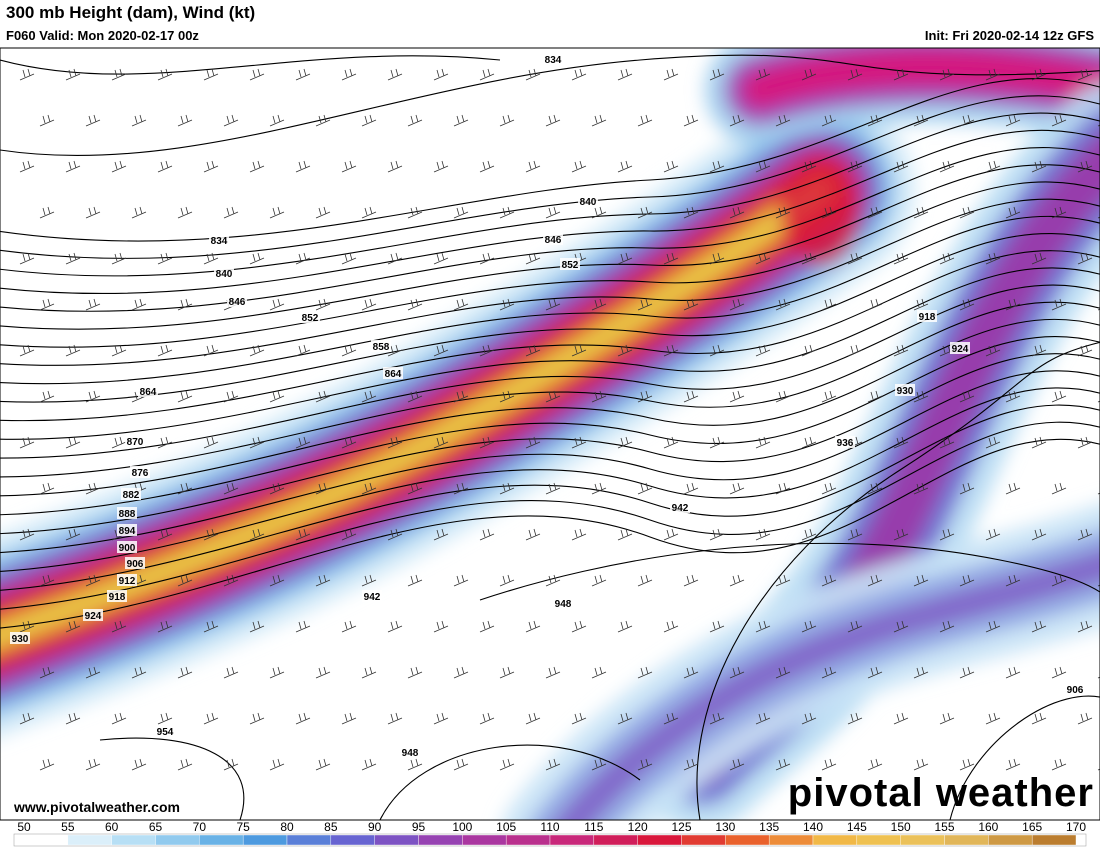 This screenshot has width=1100, height=850. What do you see at coordinates (419, 827) in the screenshot?
I see `colorbar-label: 95` at bounding box center [419, 827].